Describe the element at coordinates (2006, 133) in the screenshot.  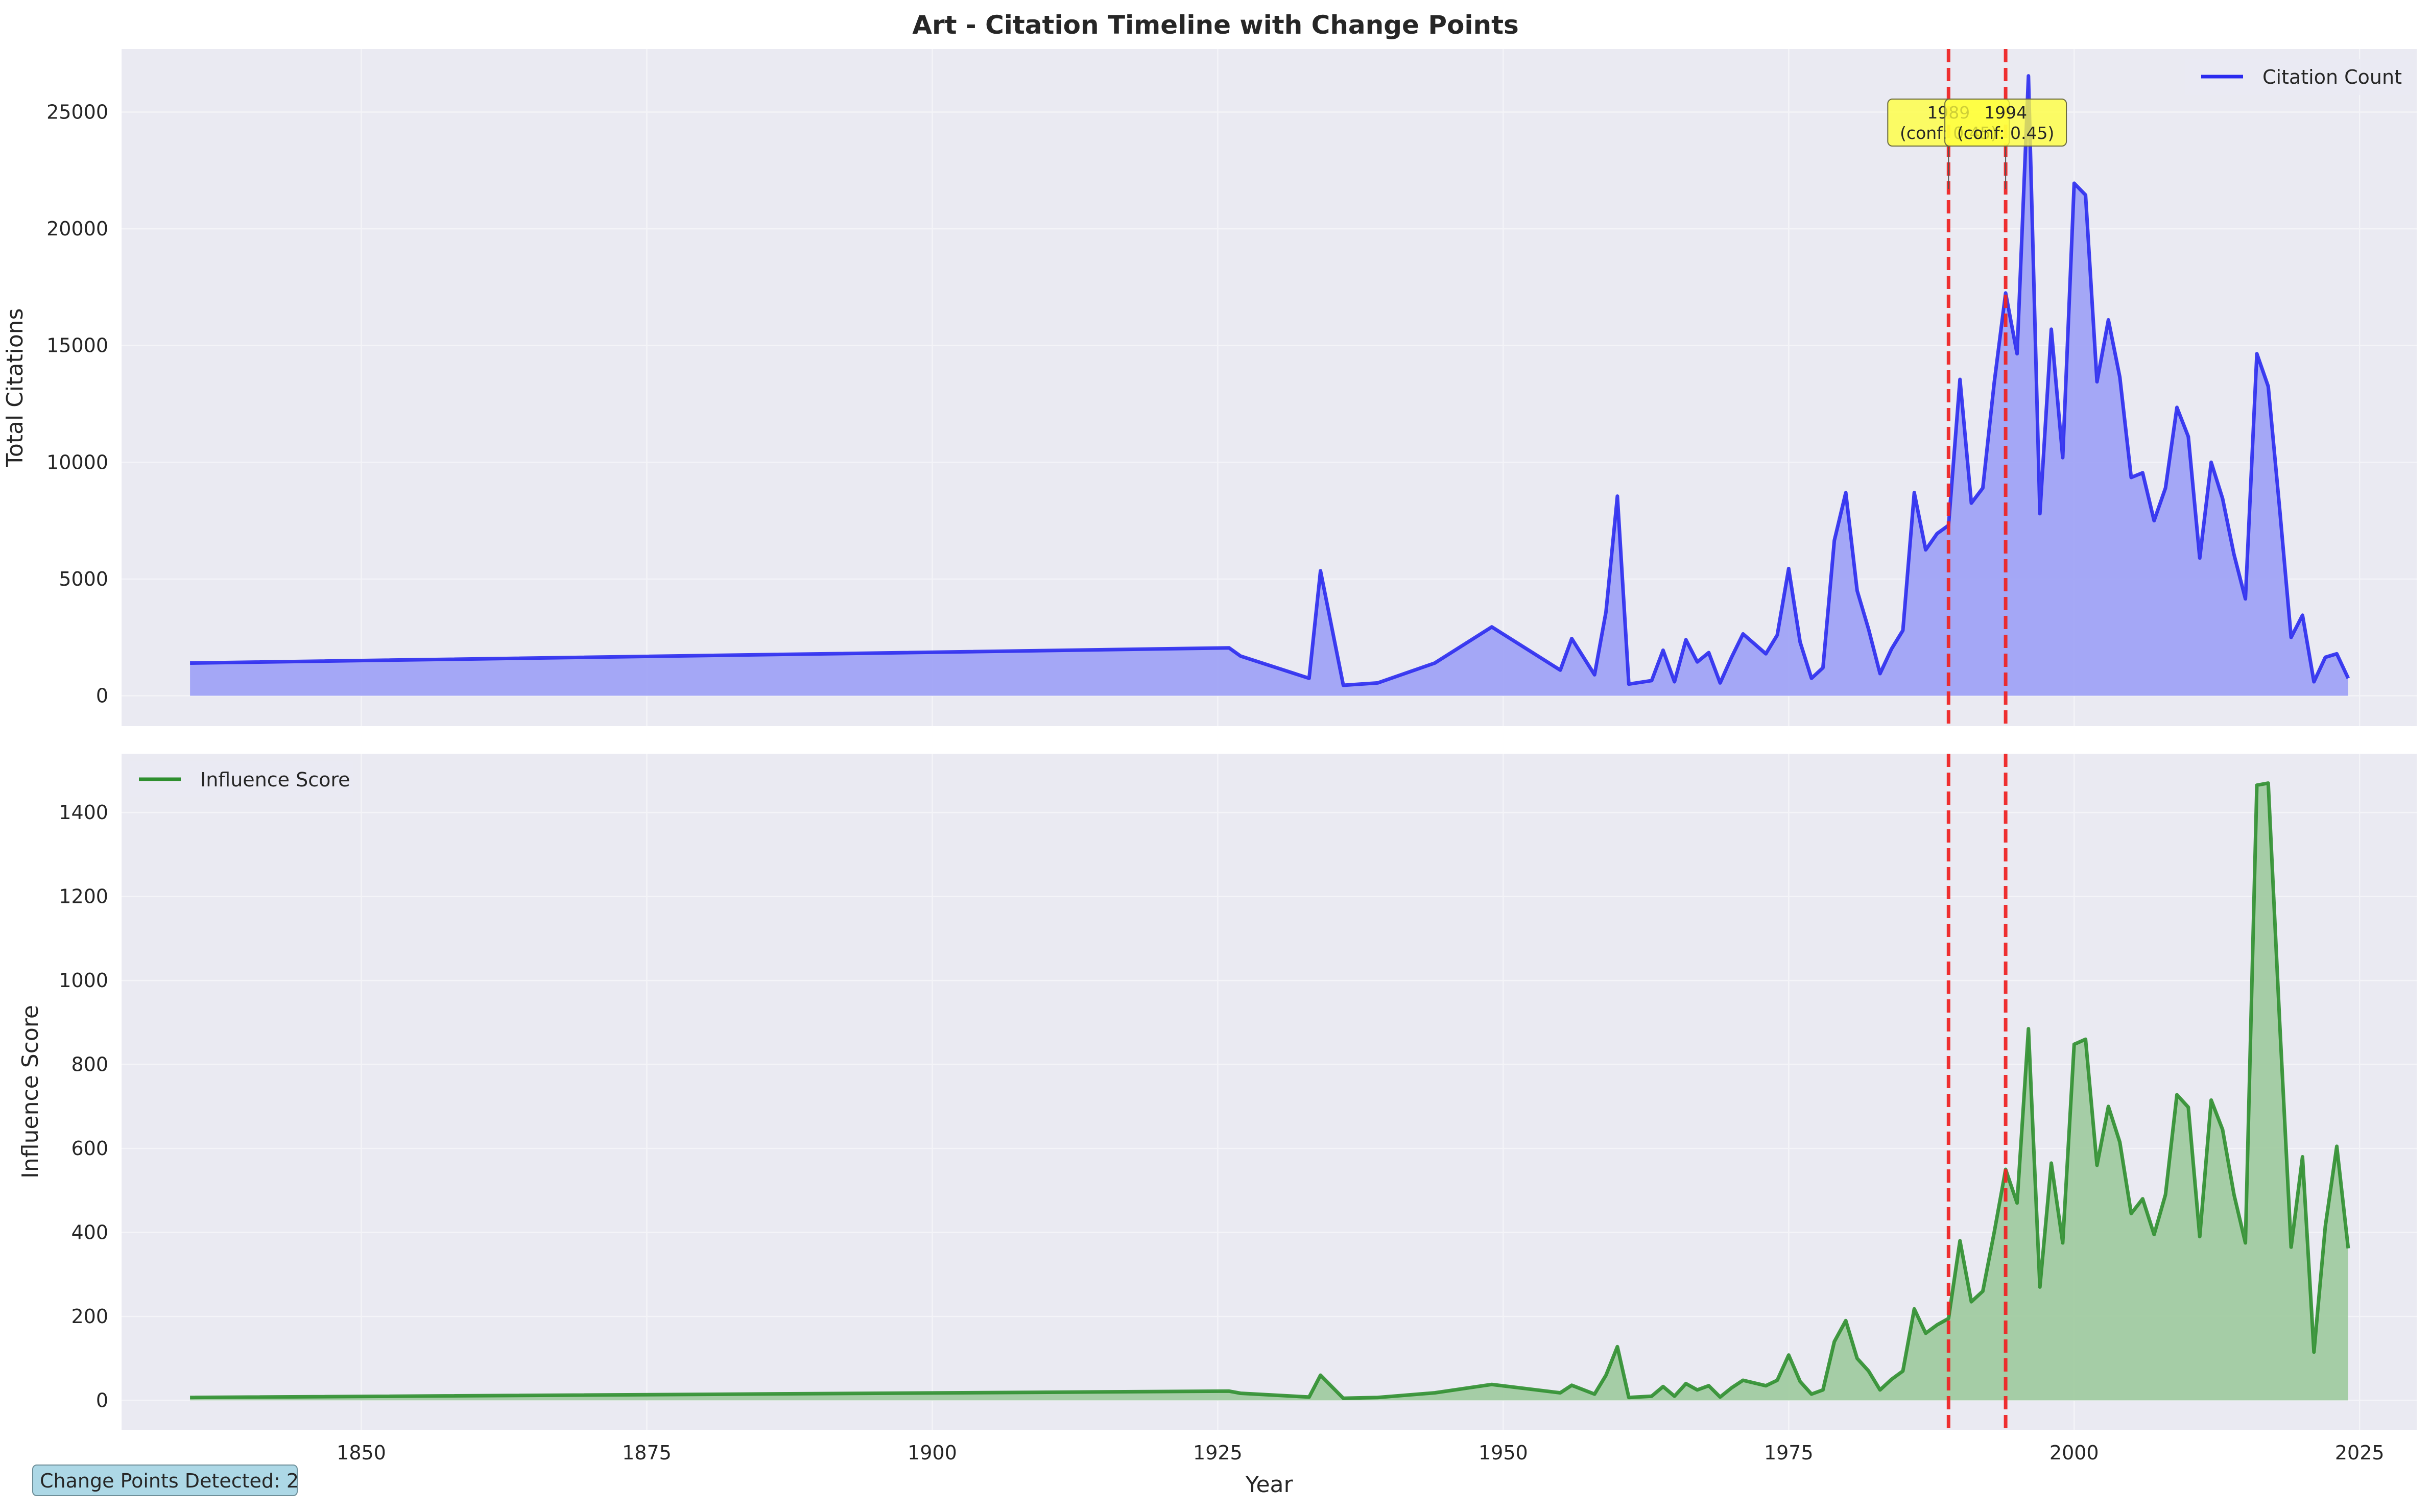
I see `annotation-confidence: (conf: 0.45)` at that location.